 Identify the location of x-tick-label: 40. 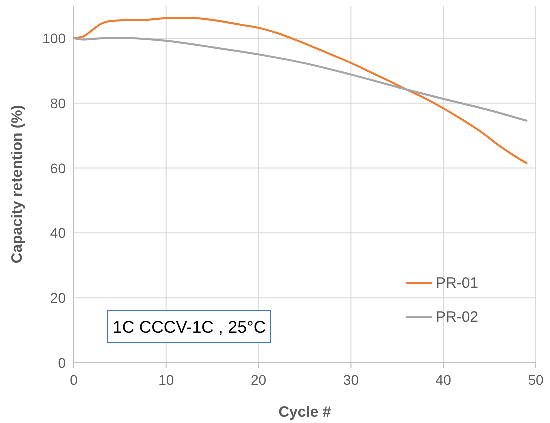
(444, 380).